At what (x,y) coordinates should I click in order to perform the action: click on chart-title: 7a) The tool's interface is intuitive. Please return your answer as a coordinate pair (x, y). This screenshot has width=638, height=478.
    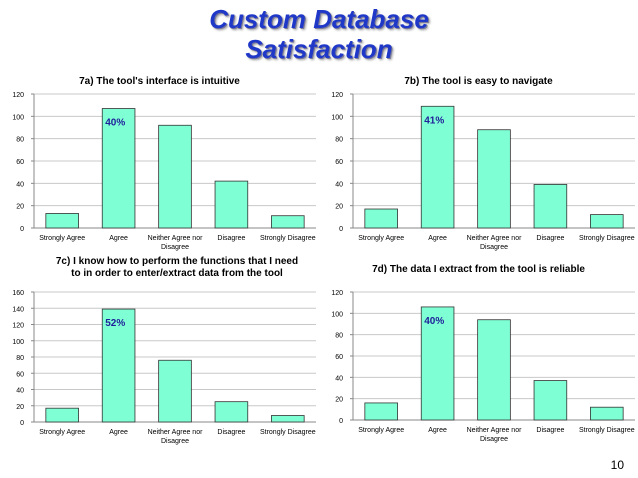
    Looking at the image, I should click on (159, 81).